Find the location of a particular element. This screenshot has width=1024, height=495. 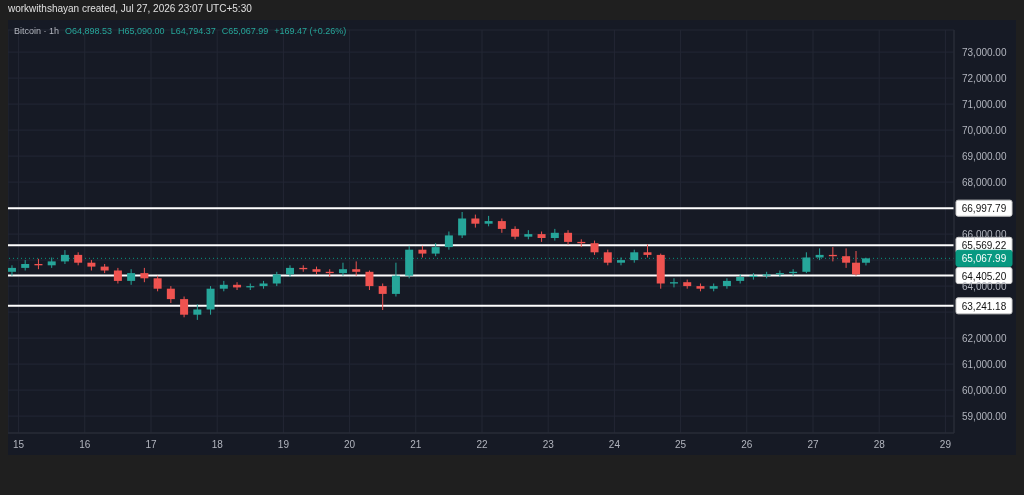

x-tick-label: 22 is located at coordinates (482, 445).